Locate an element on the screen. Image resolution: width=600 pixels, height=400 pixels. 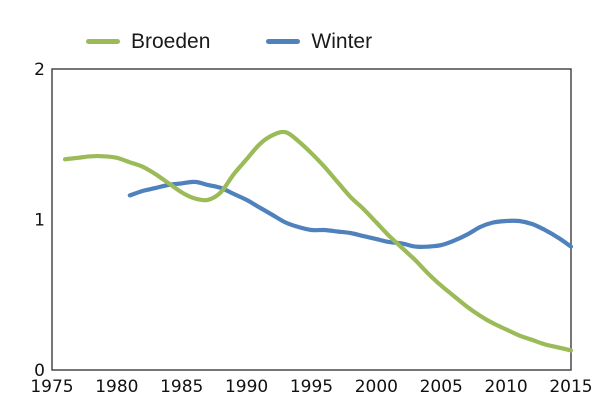
legend-item-broeden: Broeden is located at coordinates (148, 41).